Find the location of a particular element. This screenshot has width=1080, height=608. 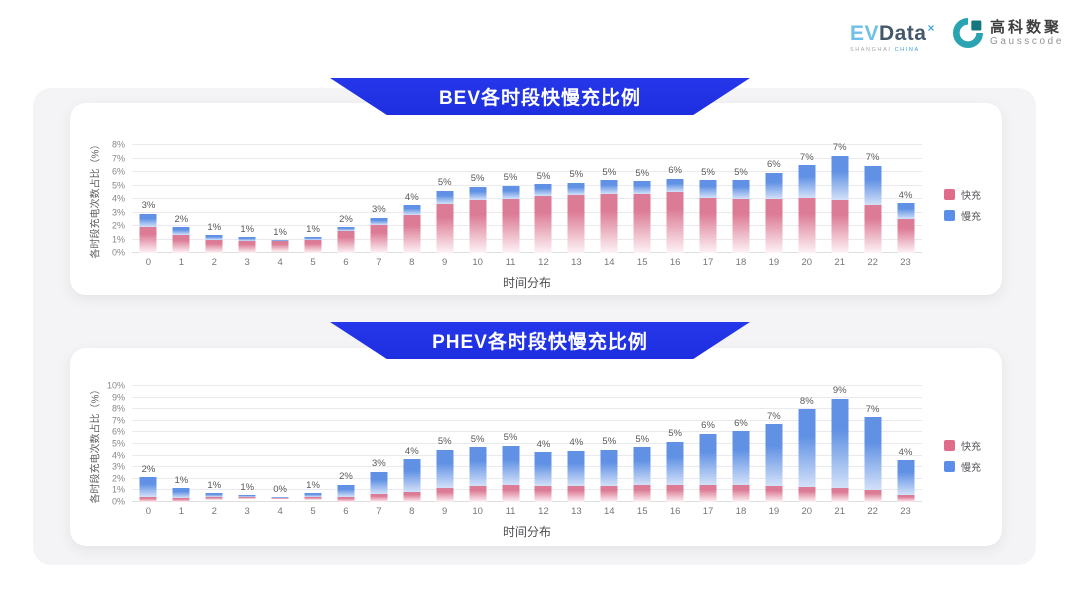

bar-slot: 5% 9 is located at coordinates (444, 206).